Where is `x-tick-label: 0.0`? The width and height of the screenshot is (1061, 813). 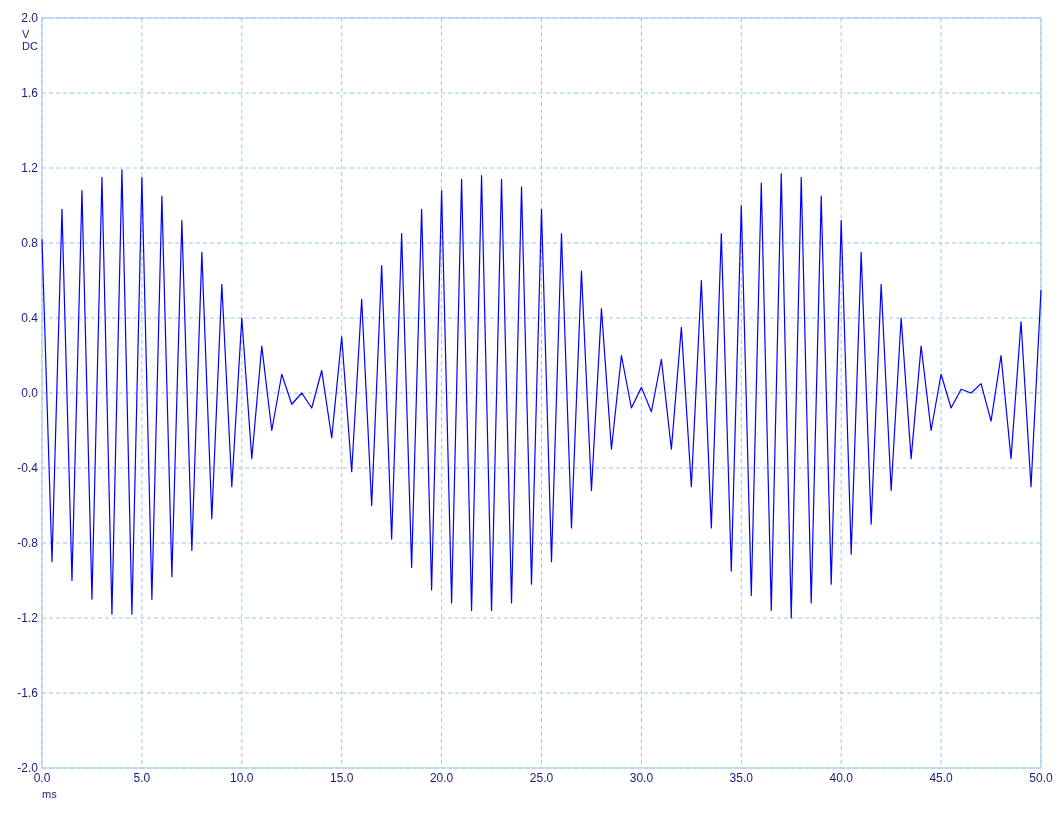
x-tick-label: 0.0 is located at coordinates (42, 778).